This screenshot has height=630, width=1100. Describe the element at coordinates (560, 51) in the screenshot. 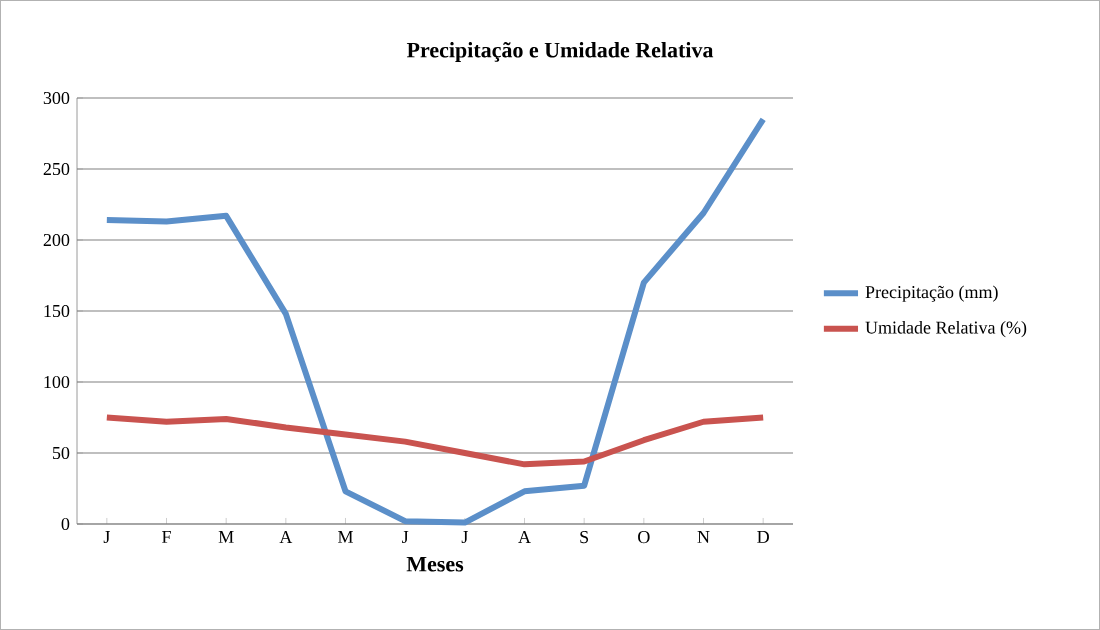

I see `chart-title: Precipitação e Umidade Relativa` at that location.